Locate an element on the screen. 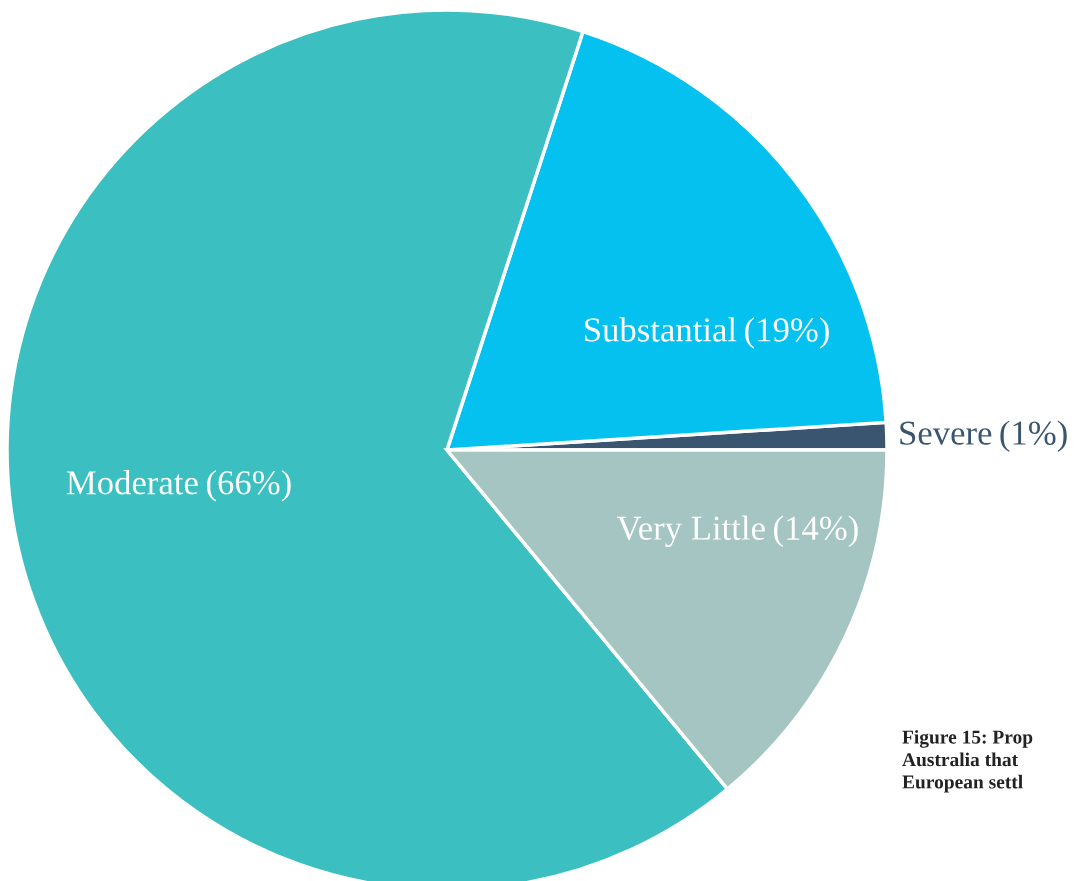 The height and width of the screenshot is (881, 1081). slice-label: Substantial is located at coordinates (661, 329).